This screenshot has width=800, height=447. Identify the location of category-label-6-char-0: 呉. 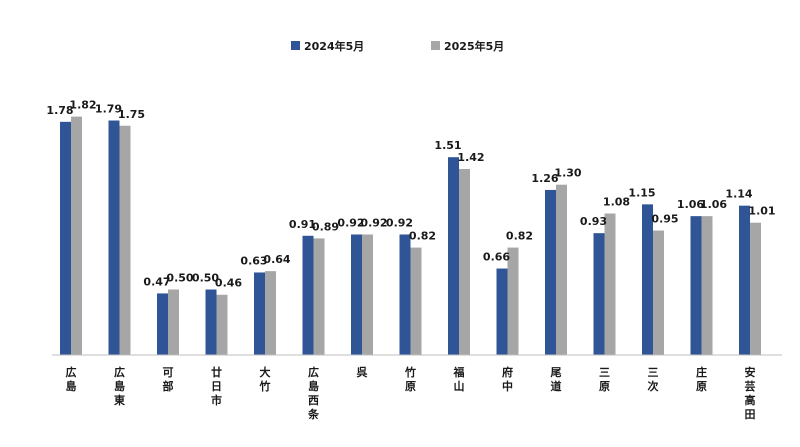
(362, 372).